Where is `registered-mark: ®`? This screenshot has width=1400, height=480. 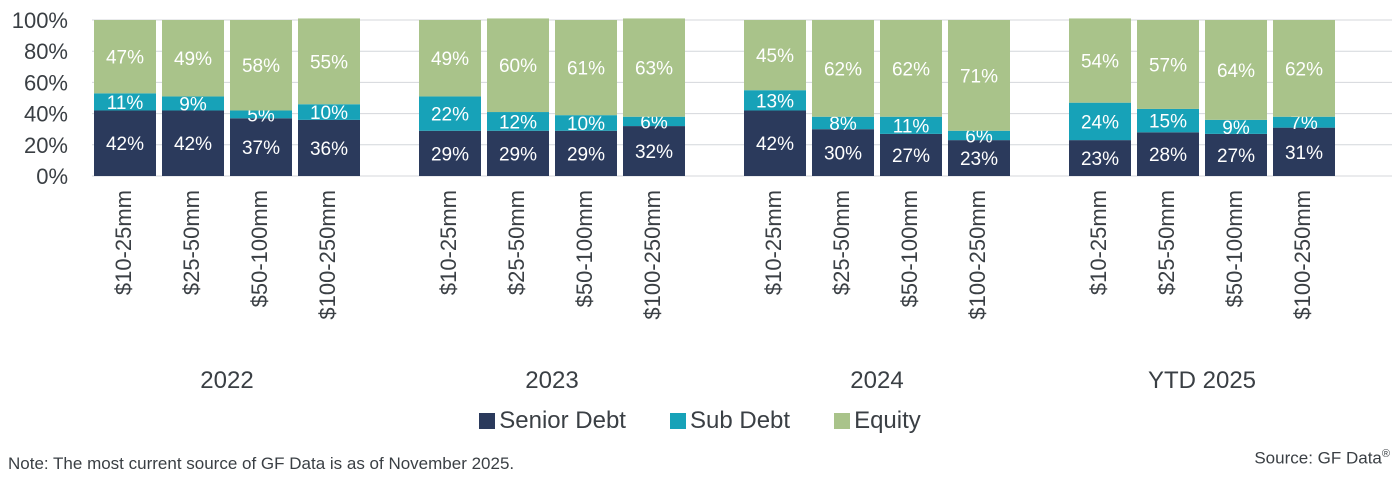 registered-mark: ® is located at coordinates (1385, 454).